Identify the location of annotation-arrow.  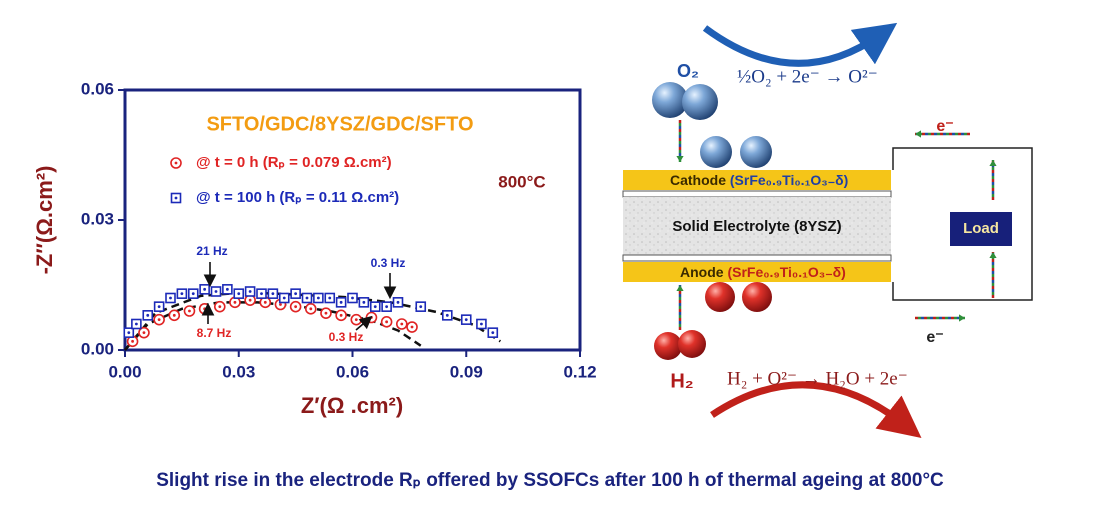
(364, 323).